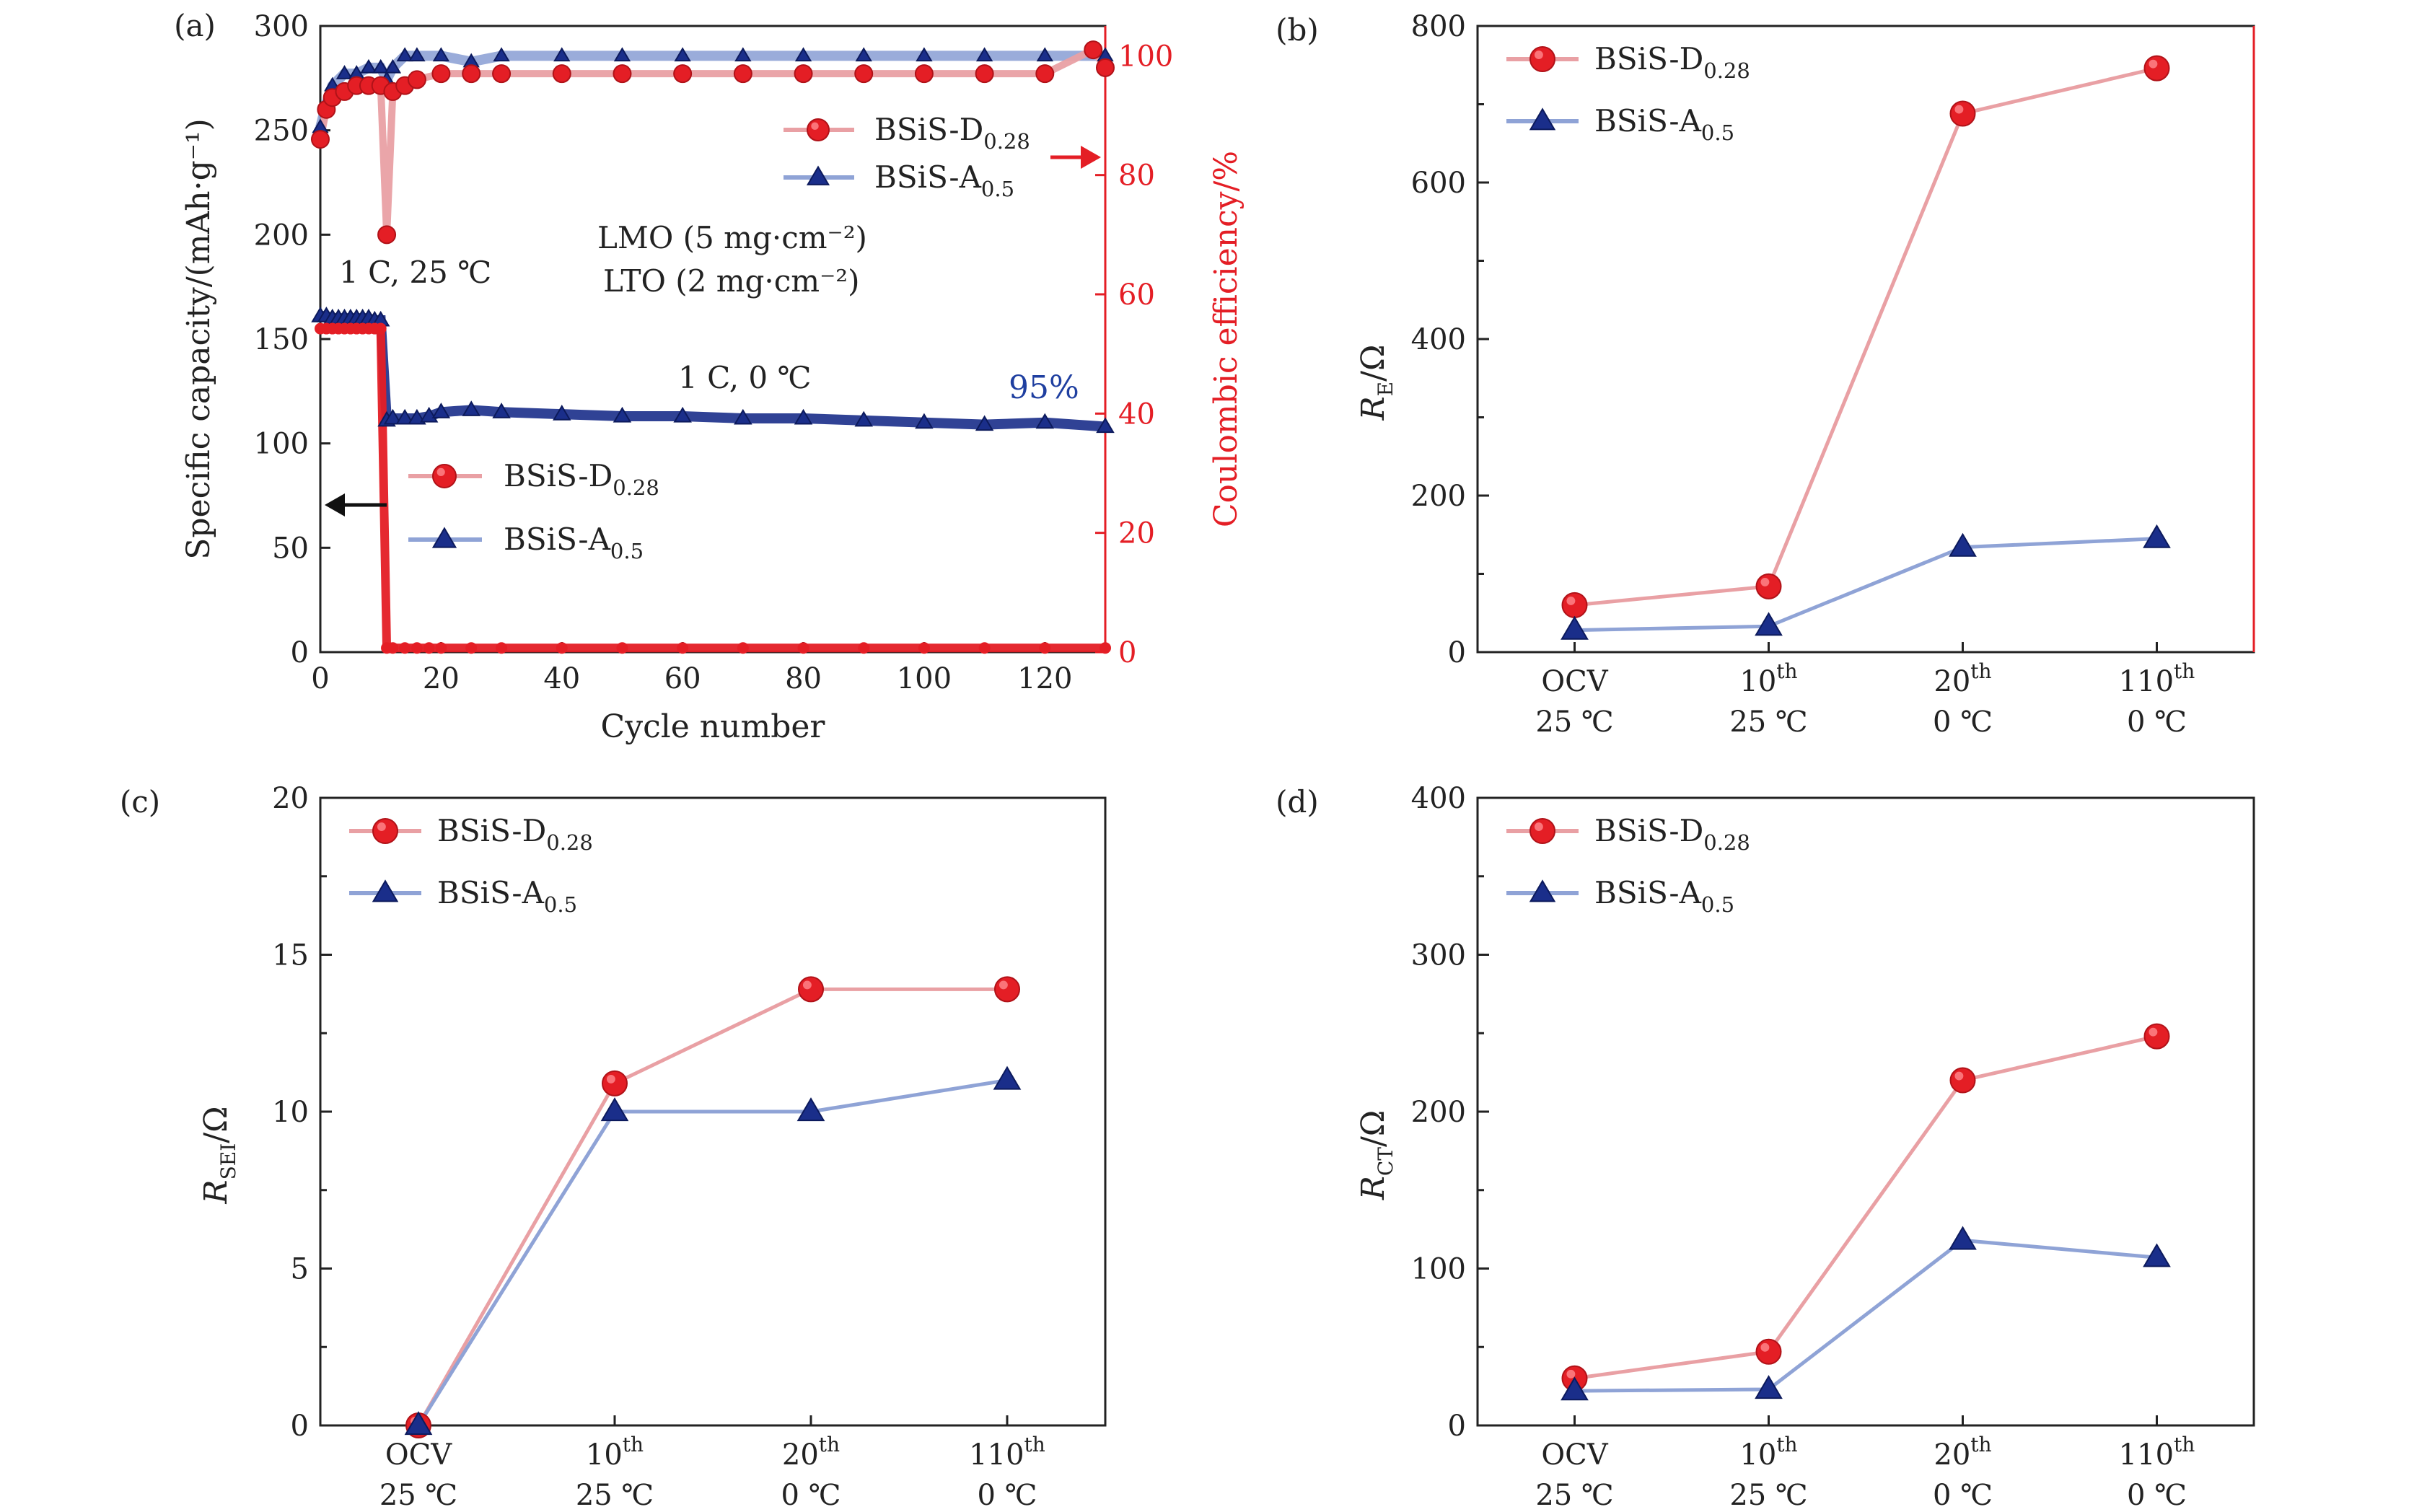 The image size is (2414, 1512). I want to click on y-tick-label: 600, so click(1438, 184).